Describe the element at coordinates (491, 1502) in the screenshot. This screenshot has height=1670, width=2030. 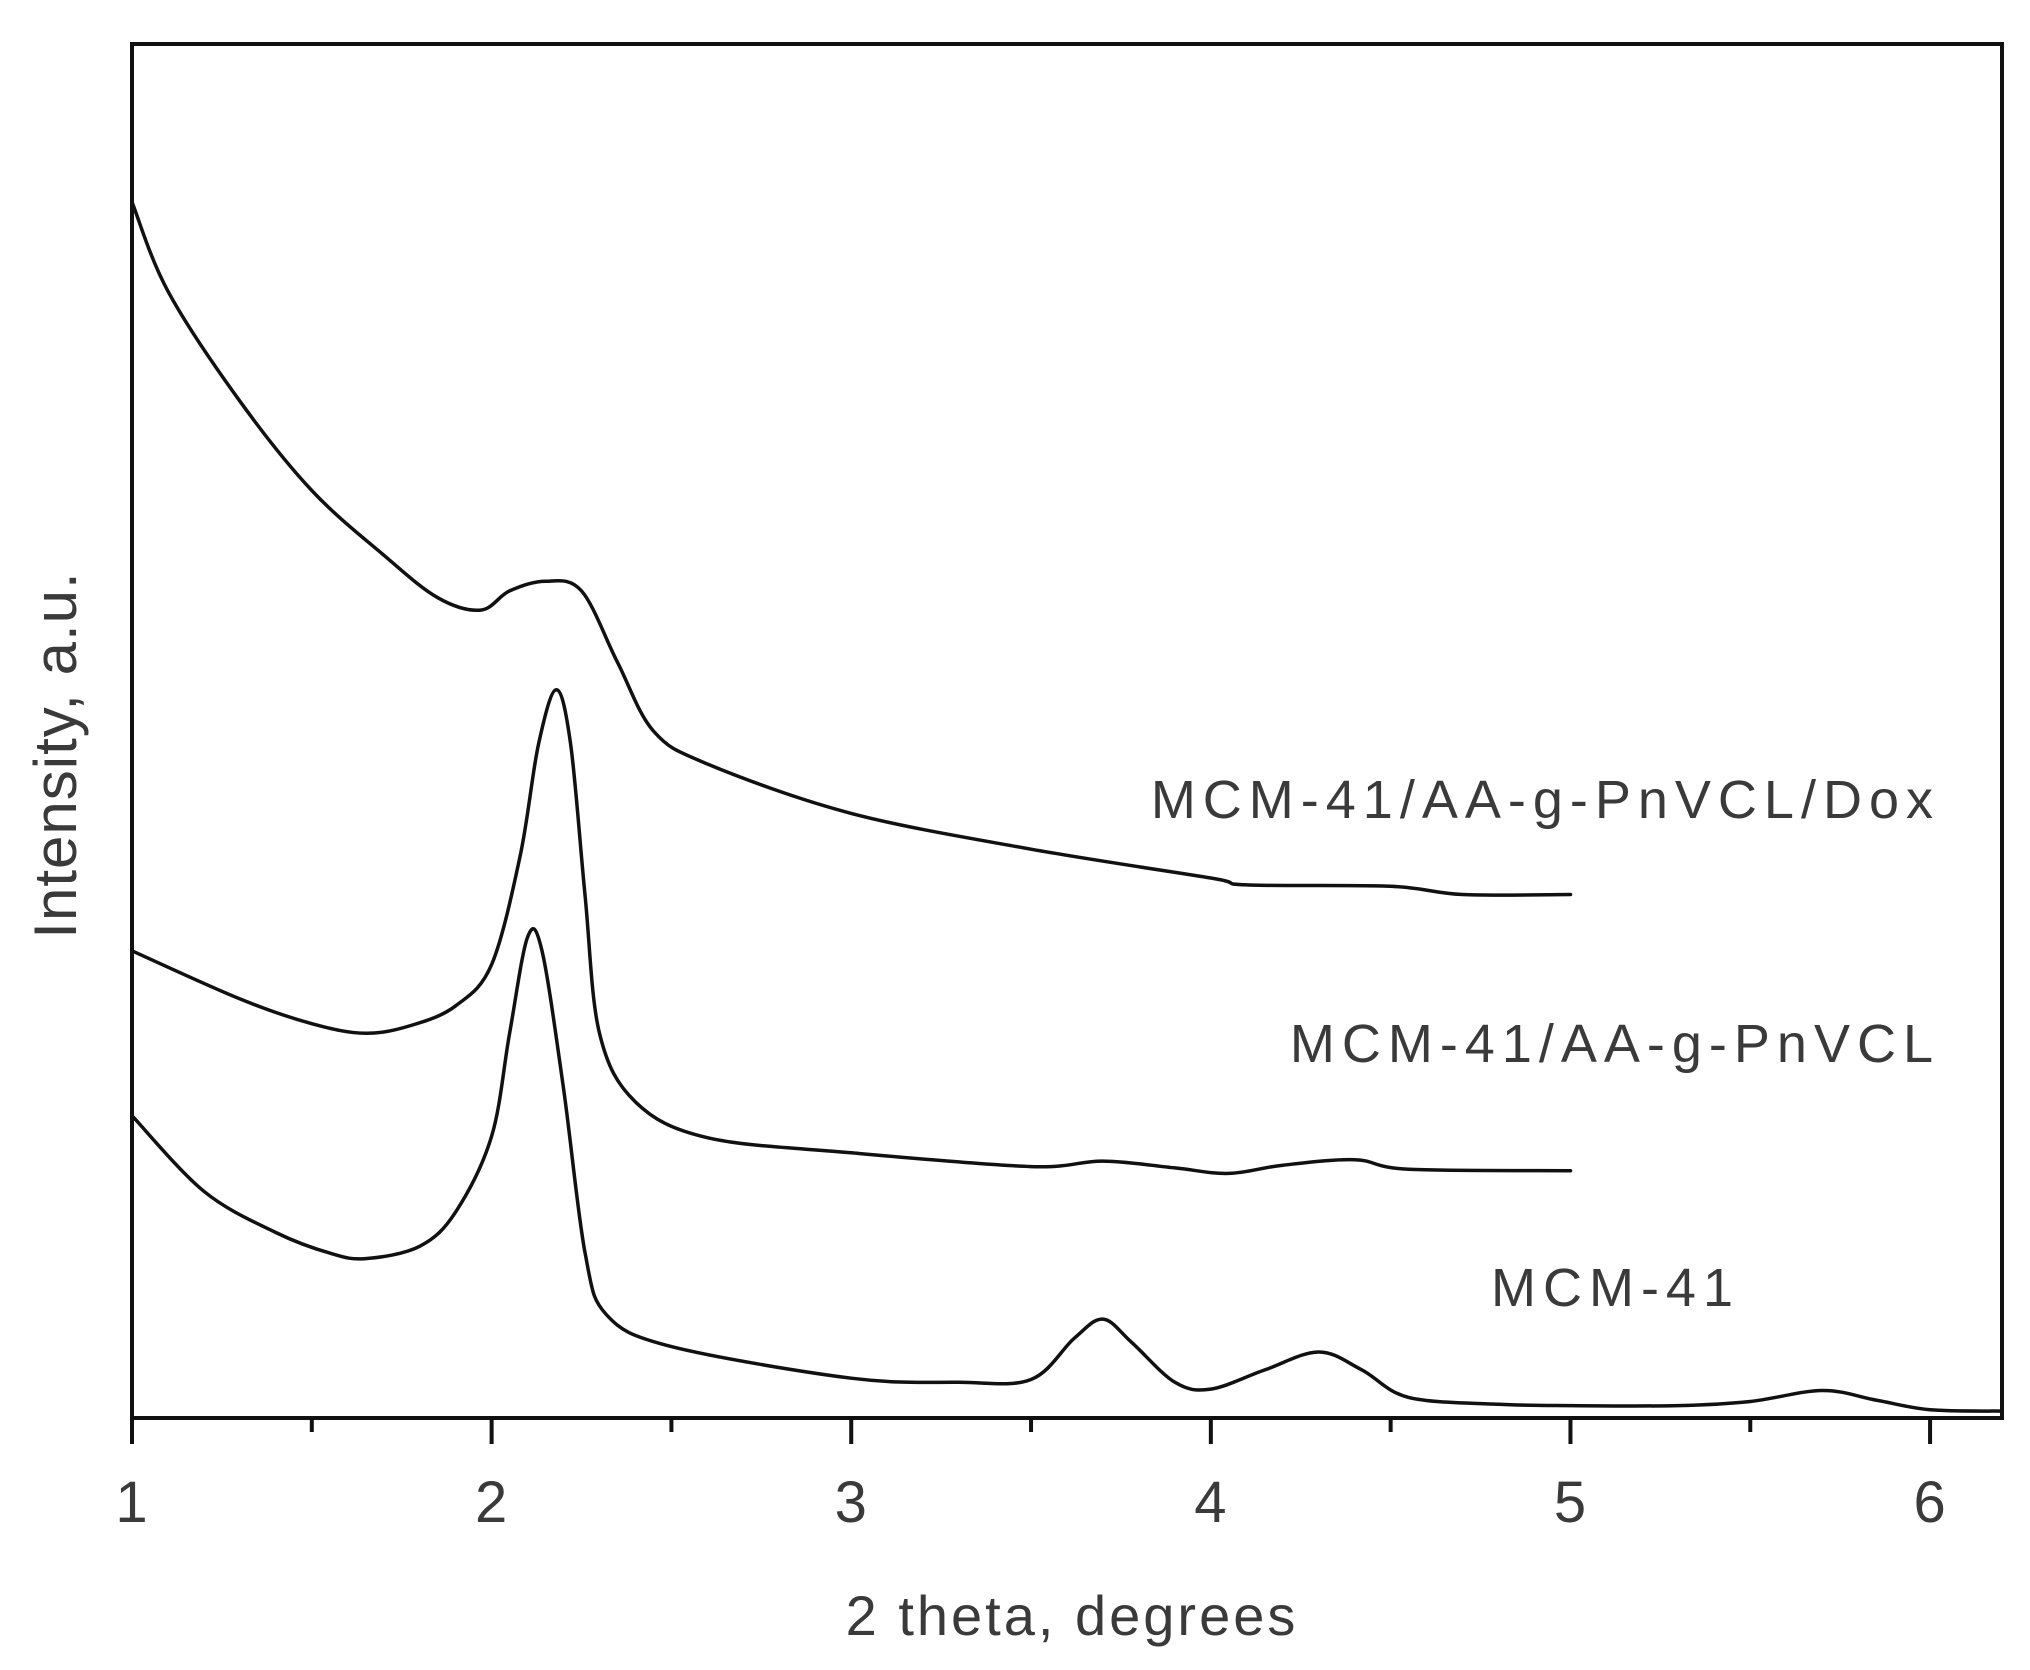
I see `x-tick-label: 2` at that location.